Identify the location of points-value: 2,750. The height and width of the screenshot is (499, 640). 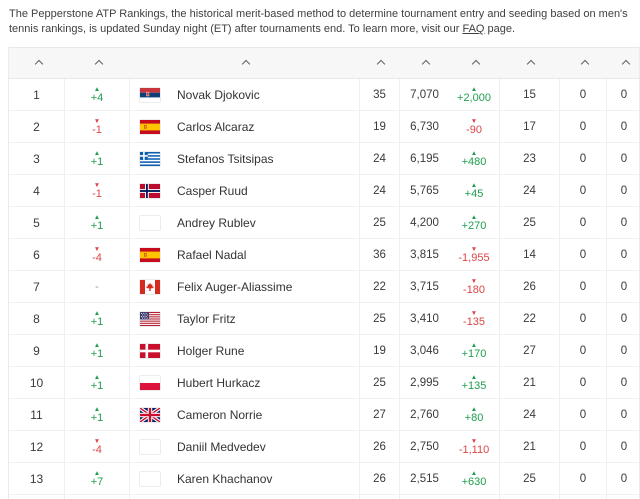
(424, 446).